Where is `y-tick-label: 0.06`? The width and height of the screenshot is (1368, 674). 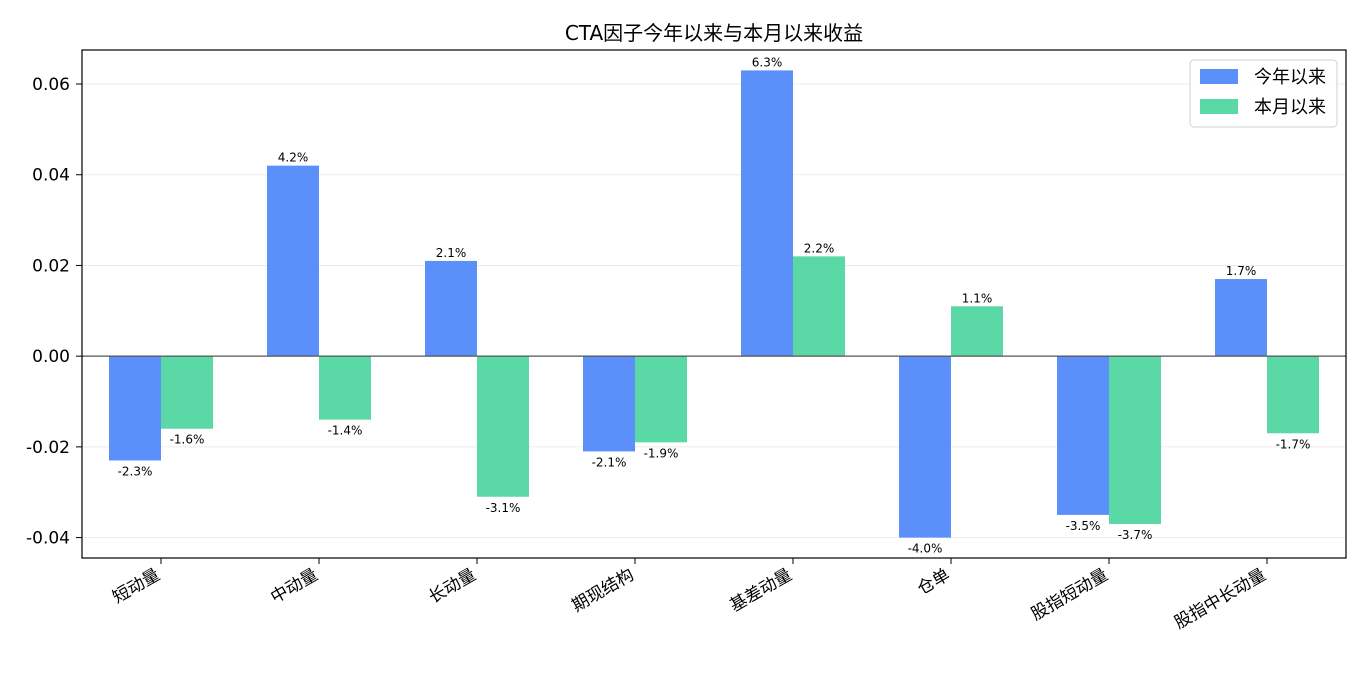
y-tick-label: 0.06 is located at coordinates (51, 85).